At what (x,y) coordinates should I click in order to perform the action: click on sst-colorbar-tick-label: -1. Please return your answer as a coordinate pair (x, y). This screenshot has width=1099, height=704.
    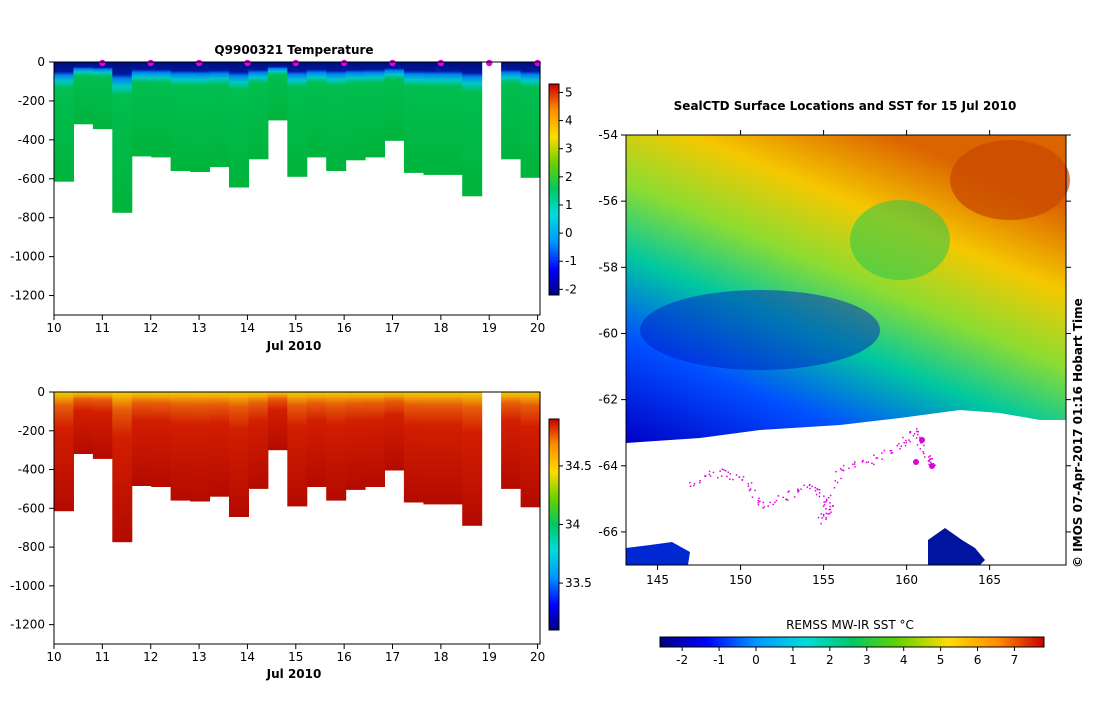
    Looking at the image, I should click on (719, 660).